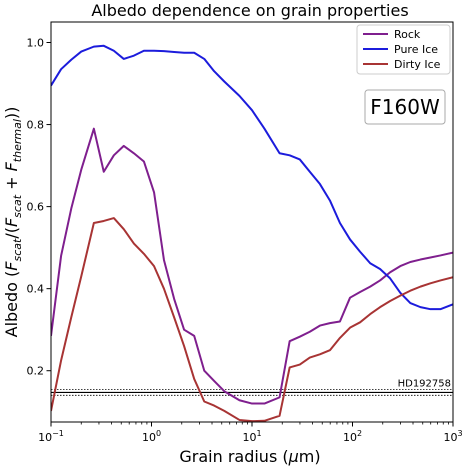 The image size is (463, 469). Describe the element at coordinates (233, 456) in the screenshot. I see `x-axis-label-main: Grain radius (` at that location.